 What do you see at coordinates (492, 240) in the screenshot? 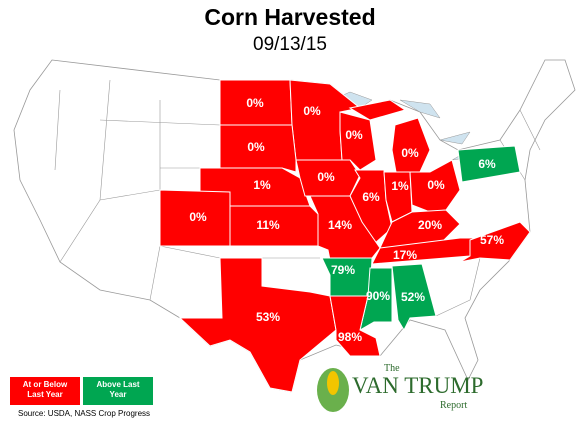
I see `region-label: 57%` at bounding box center [492, 240].